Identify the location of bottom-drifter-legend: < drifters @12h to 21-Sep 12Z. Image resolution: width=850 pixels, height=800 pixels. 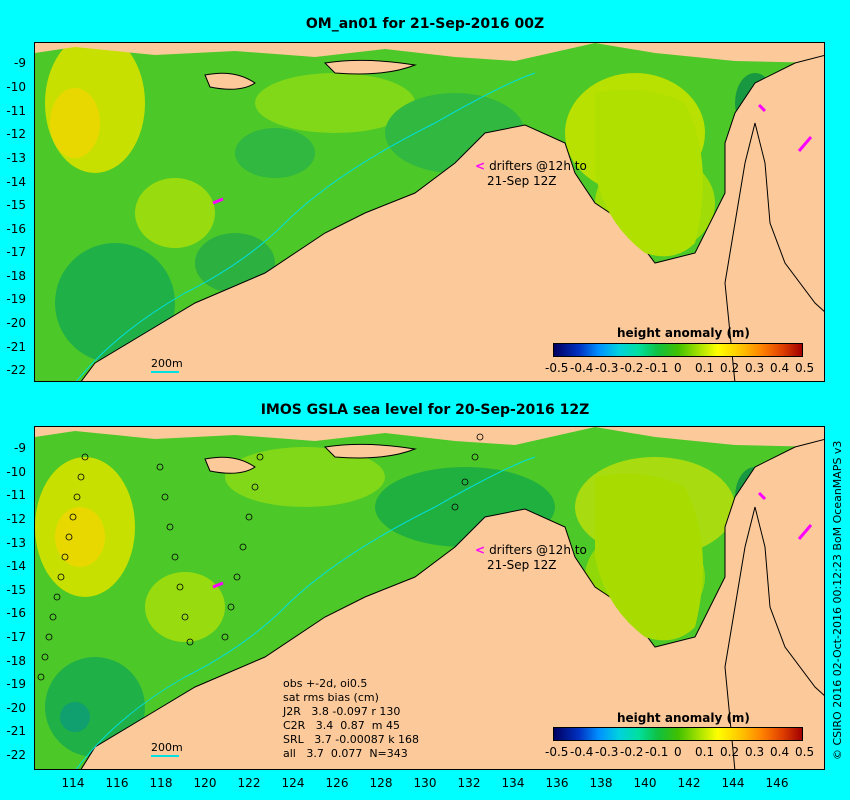
(531, 557).